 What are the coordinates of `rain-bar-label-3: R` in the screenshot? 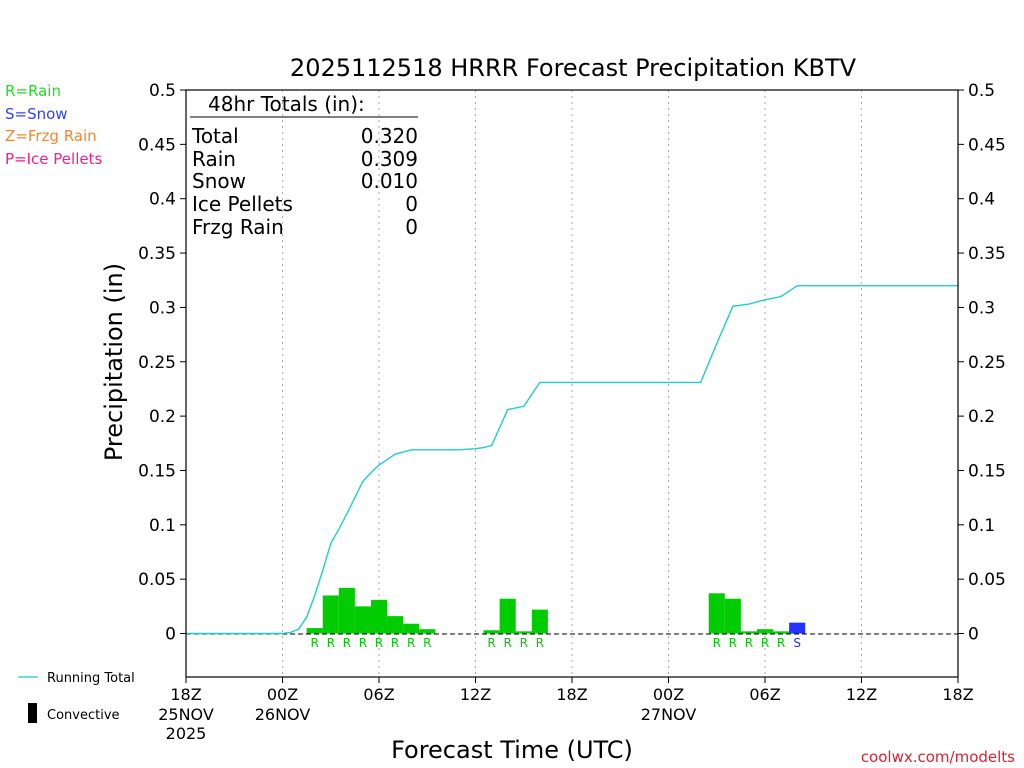 It's located at (363, 643).